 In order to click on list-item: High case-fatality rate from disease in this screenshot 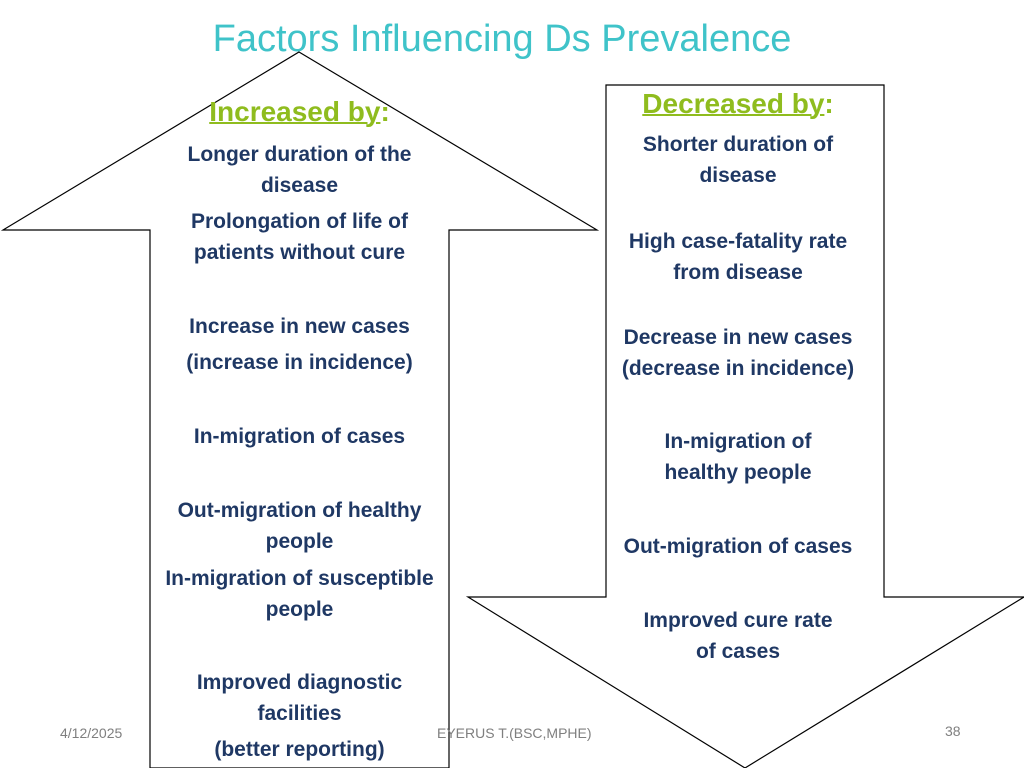, I will do `click(738, 257)`.